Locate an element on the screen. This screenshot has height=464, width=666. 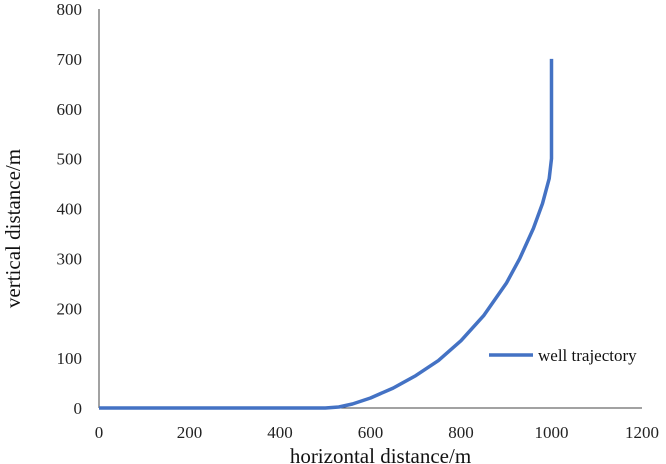
y-tick-label: 700 is located at coordinates (70, 59).